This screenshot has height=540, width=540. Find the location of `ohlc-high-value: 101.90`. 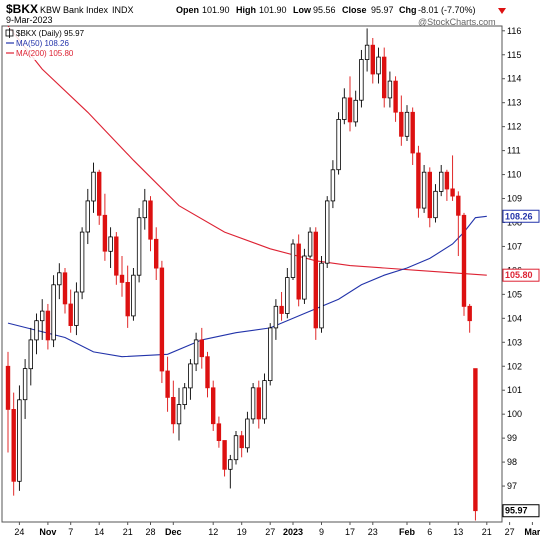

ohlc-high-value: 101.90 is located at coordinates (273, 10).